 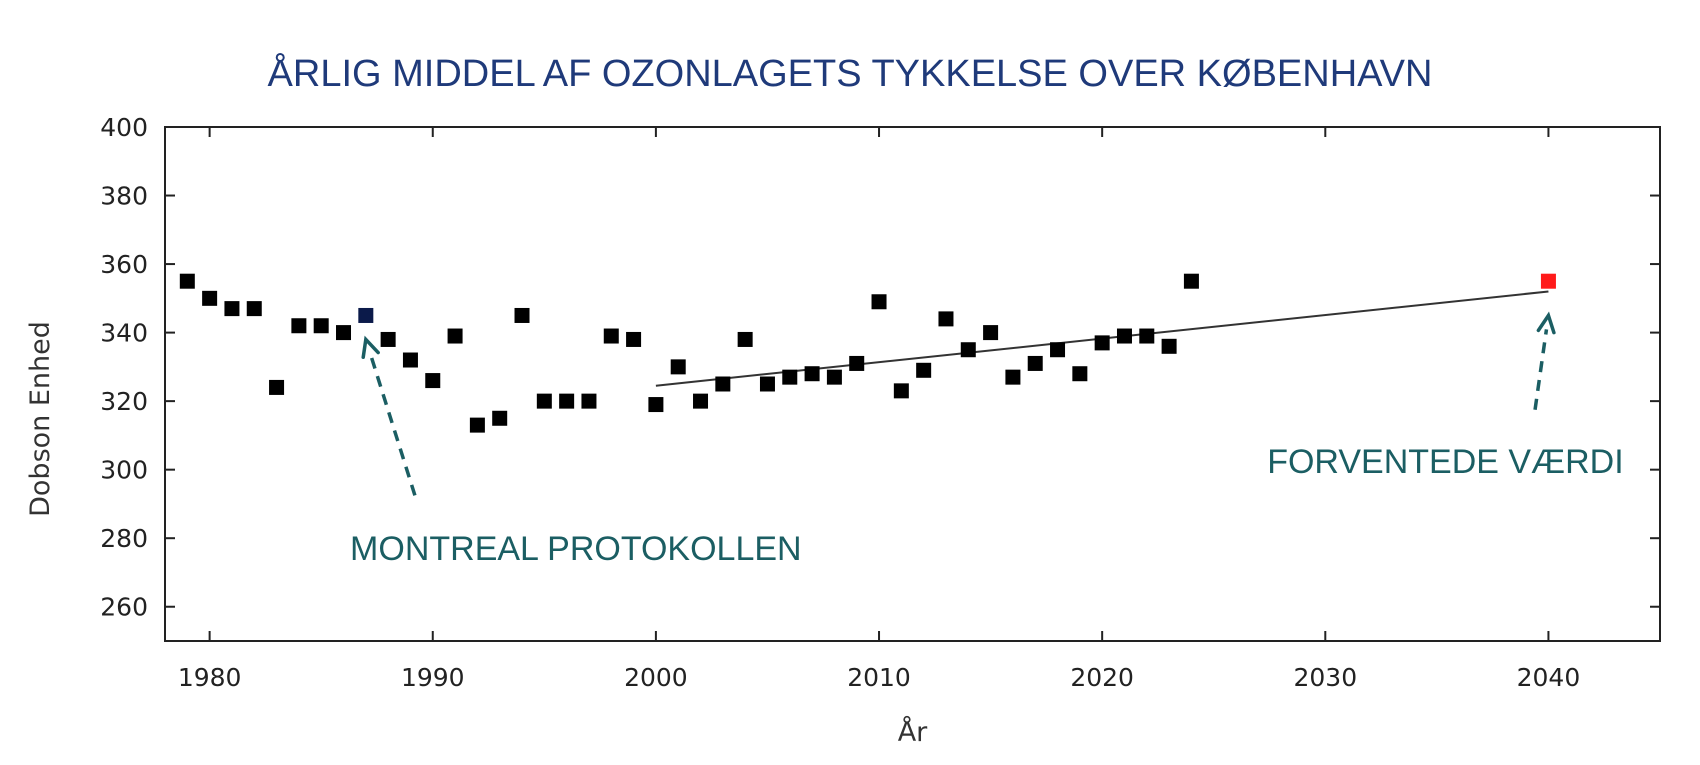 What do you see at coordinates (299, 326) in the screenshot?
I see `data-point-1984` at bounding box center [299, 326].